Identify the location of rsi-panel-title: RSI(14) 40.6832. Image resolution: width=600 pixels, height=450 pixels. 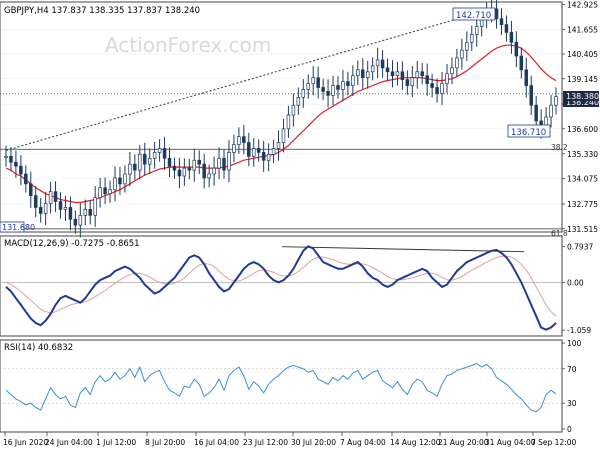
(38, 348).